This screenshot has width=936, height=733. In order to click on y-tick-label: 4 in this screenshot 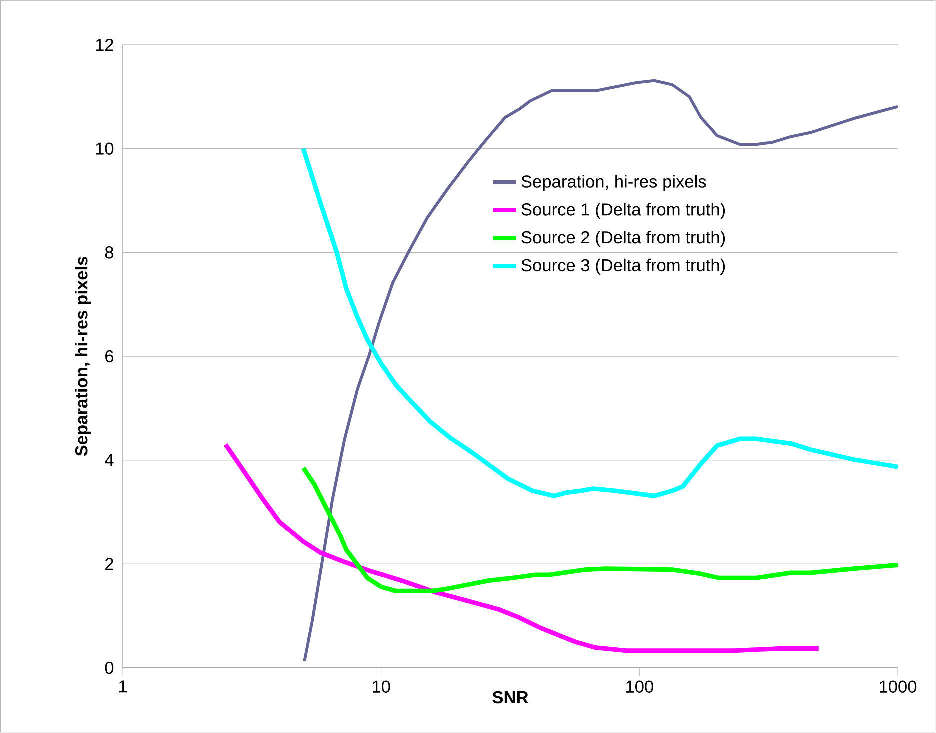, I will do `click(109, 460)`.